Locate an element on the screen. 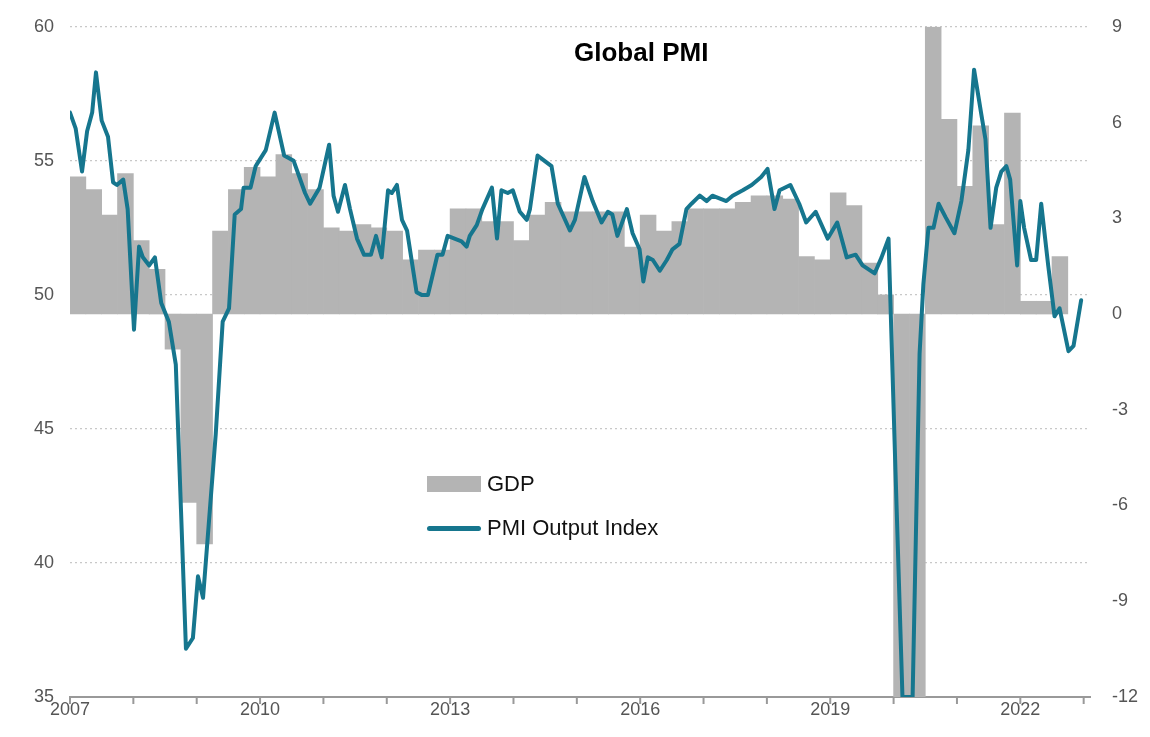  y-tick-label: 60 is located at coordinates (43, 25).